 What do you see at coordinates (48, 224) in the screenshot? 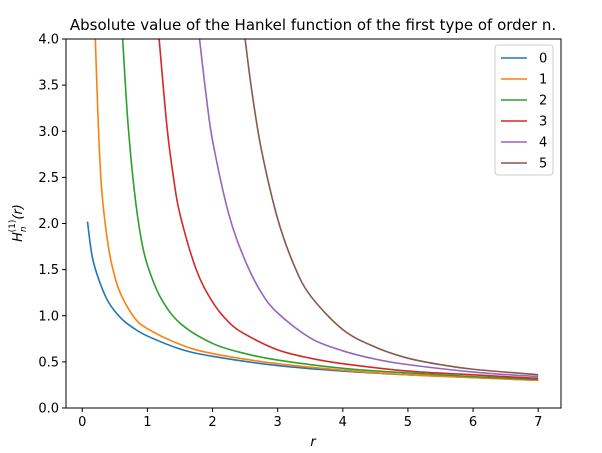
I see `y-tick-label: 2.0` at bounding box center [48, 224].